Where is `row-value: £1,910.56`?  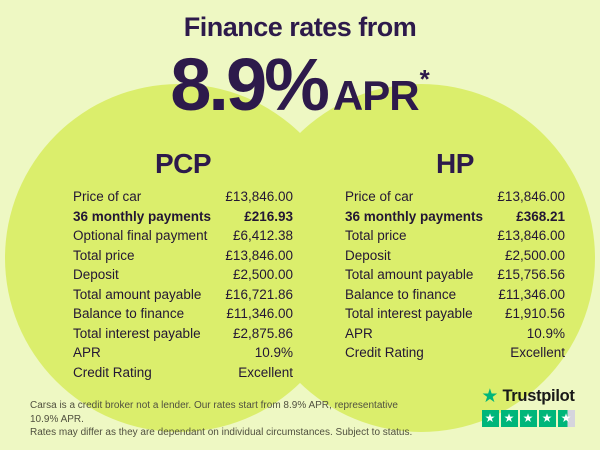 row-value: £1,910.56 is located at coordinates (534, 313).